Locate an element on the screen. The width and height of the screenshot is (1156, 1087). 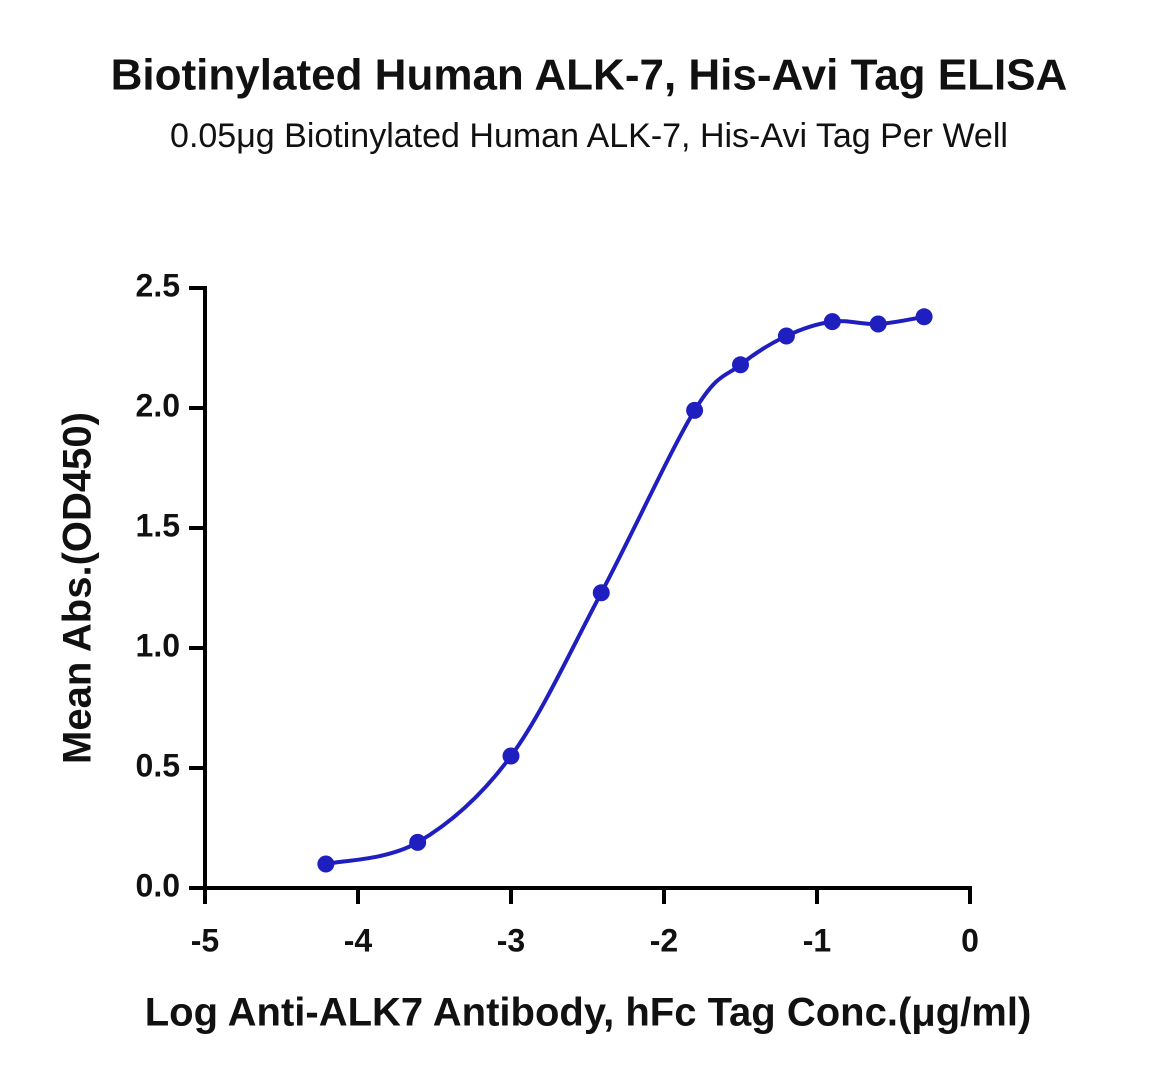
x-tick-label: -3 is located at coordinates (511, 940).